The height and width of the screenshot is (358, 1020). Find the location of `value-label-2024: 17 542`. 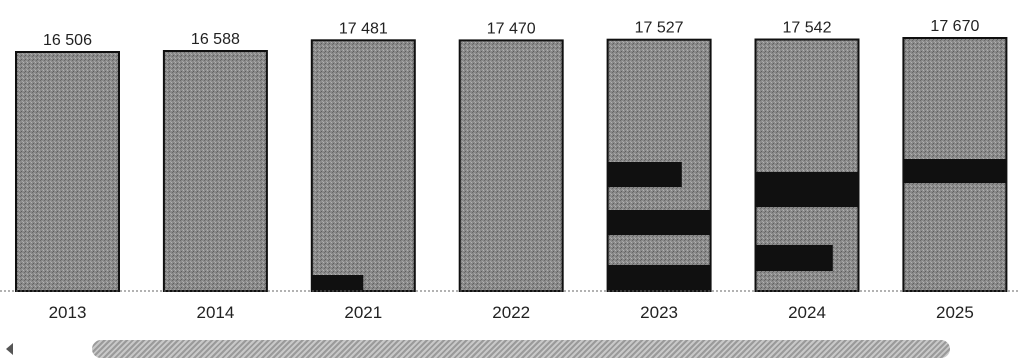

value-label-2024: 17 542 is located at coordinates (807, 28).